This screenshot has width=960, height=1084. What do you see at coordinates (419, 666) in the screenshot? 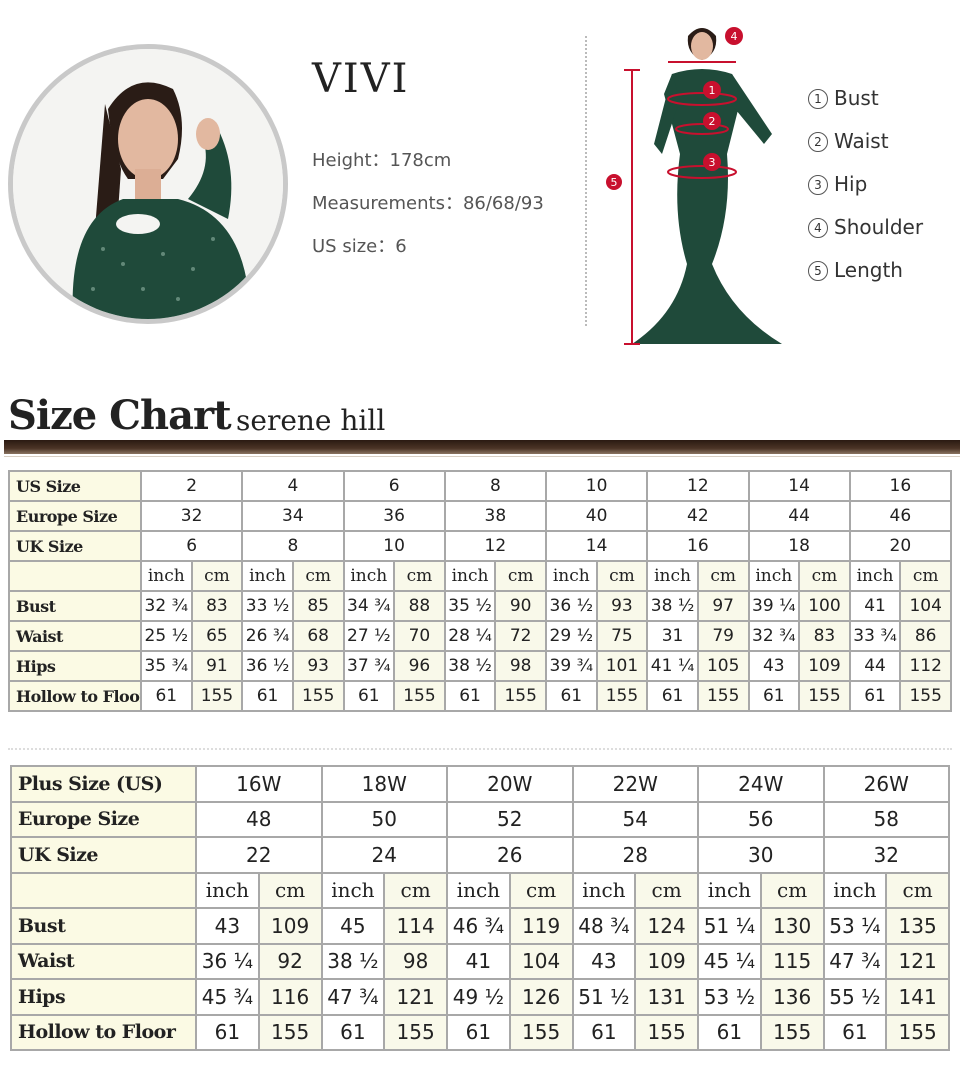
I see `cm-value: 96` at bounding box center [419, 666].